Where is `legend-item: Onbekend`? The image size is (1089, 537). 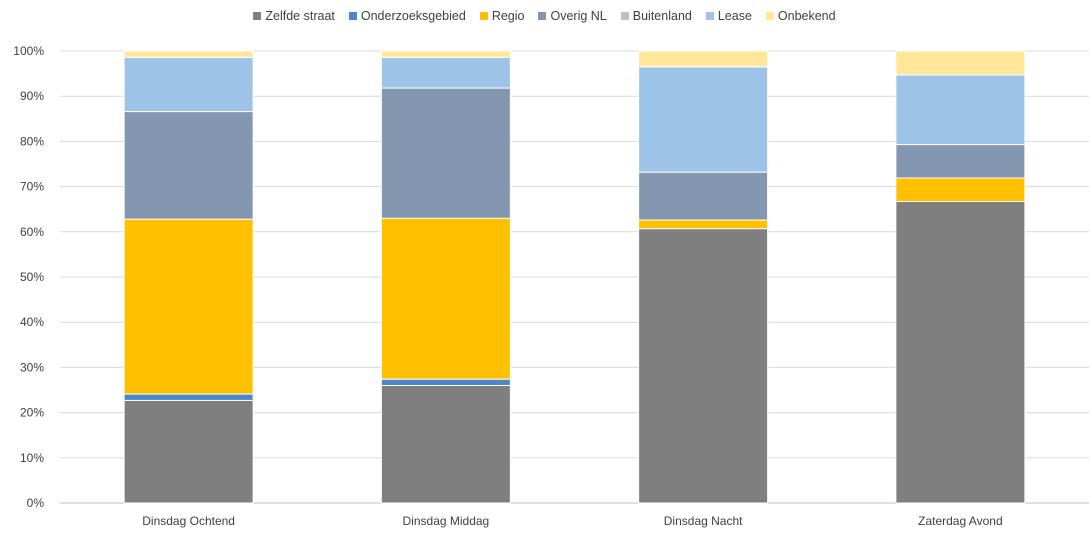
legend-item: Onbekend is located at coordinates (800, 16).